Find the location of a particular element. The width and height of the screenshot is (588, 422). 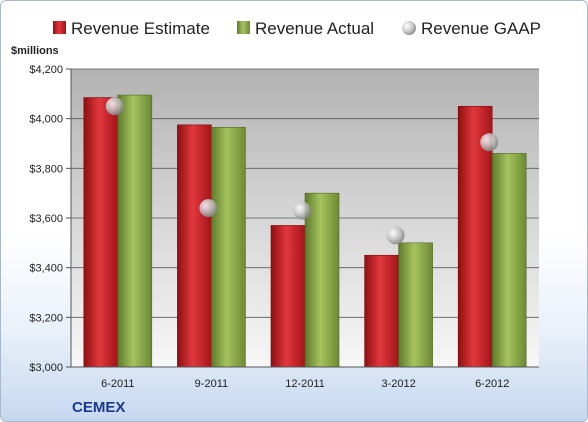

x-tick-label: 9-2011 is located at coordinates (211, 384).